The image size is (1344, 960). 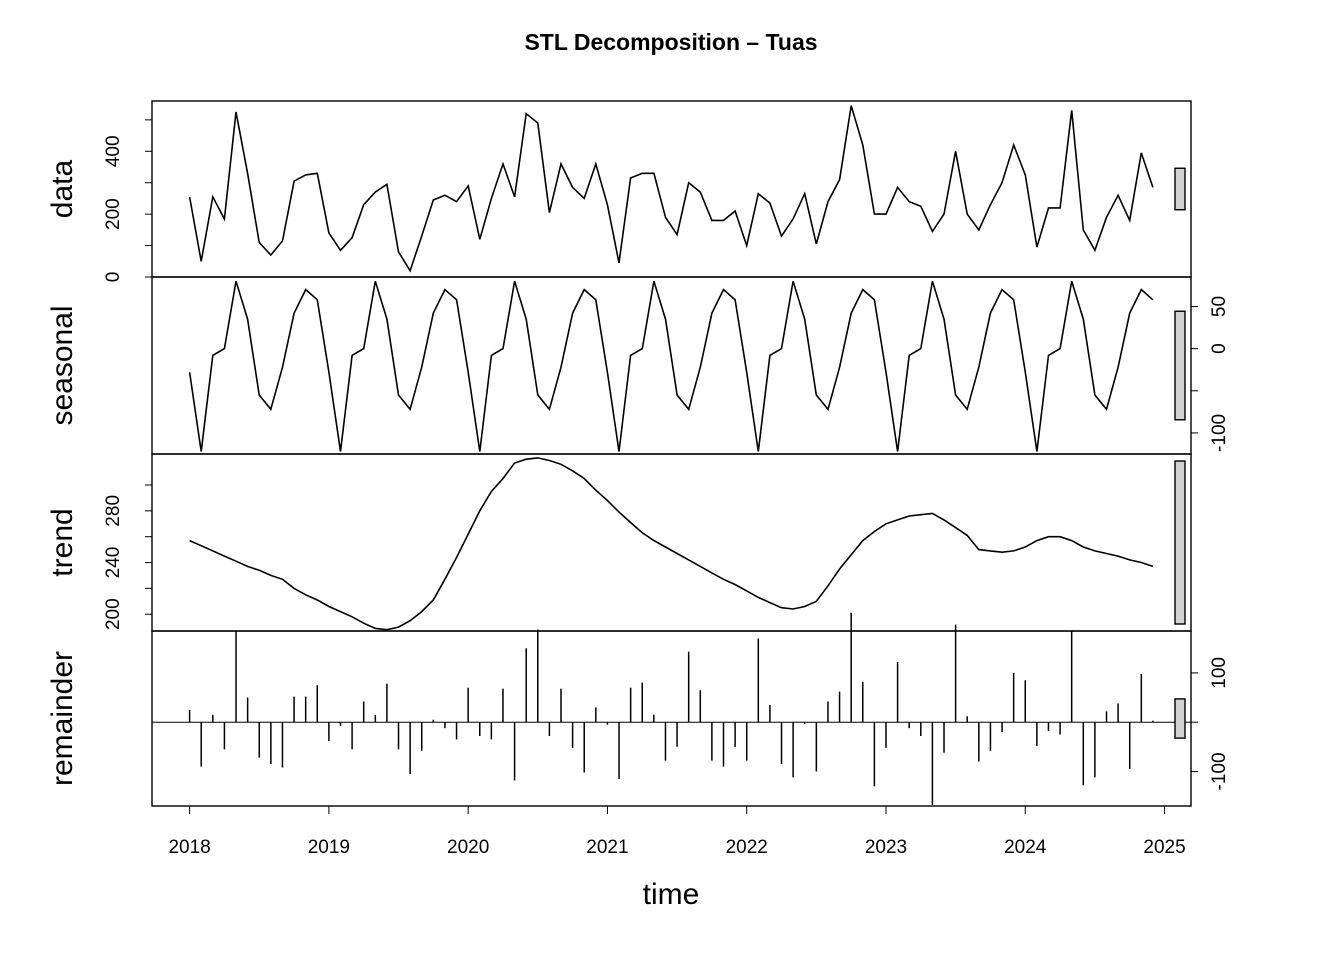 I want to click on remainder-frame, so click(x=671, y=718).